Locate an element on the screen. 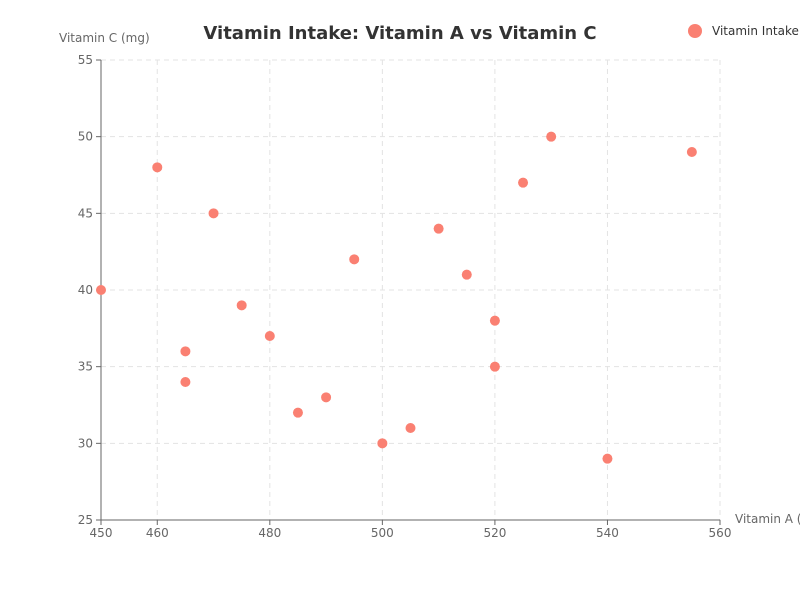  x-axis-ticks: 450 460 480 500 520 540 560 is located at coordinates (411, 530).